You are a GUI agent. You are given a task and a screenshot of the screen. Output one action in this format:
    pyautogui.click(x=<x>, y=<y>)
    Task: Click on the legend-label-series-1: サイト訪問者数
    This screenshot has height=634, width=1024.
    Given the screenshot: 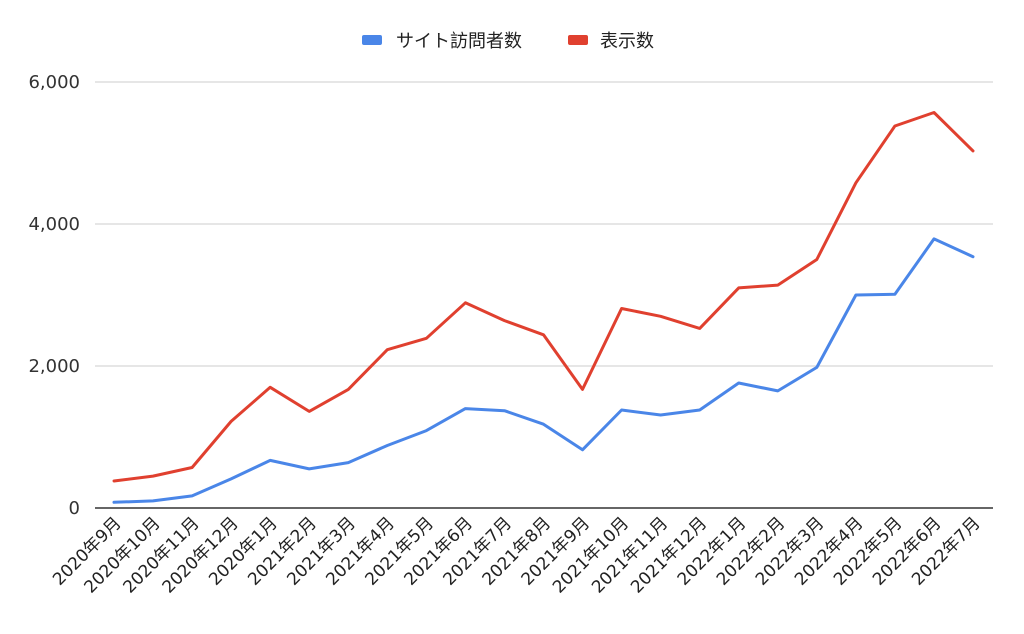 What is the action you would take?
    pyautogui.click(x=459, y=41)
    